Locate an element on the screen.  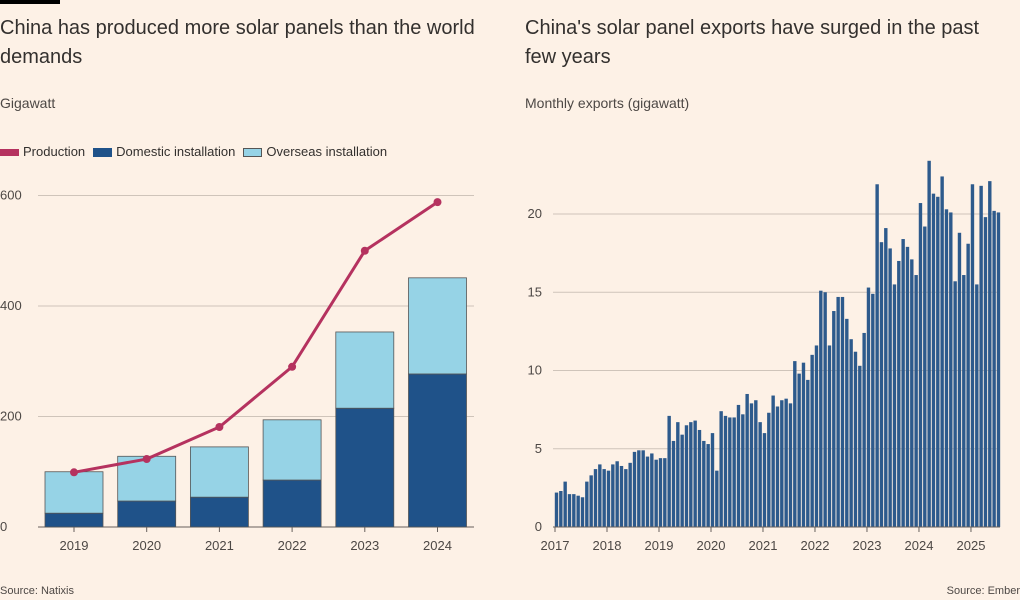
x-tick-label: 2019 is located at coordinates (74, 545).